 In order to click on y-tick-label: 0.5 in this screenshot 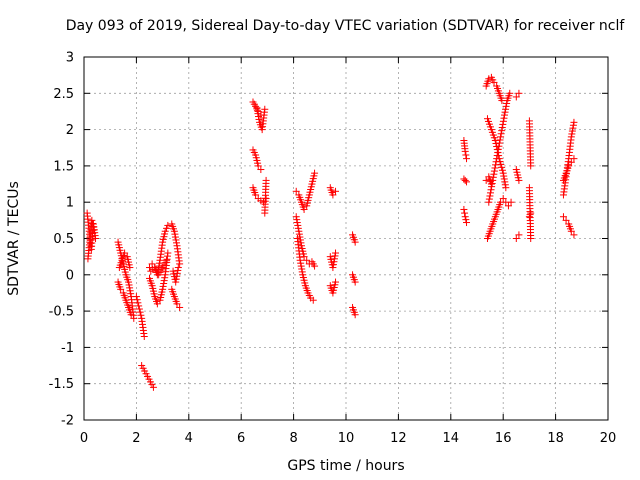, I will do `click(63, 239)`.